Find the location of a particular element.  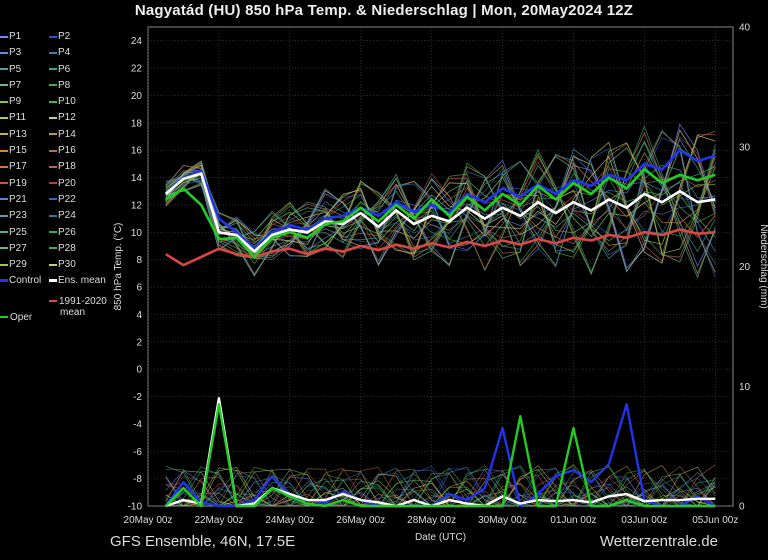

y2-tick-label: 30 is located at coordinates (745, 147).